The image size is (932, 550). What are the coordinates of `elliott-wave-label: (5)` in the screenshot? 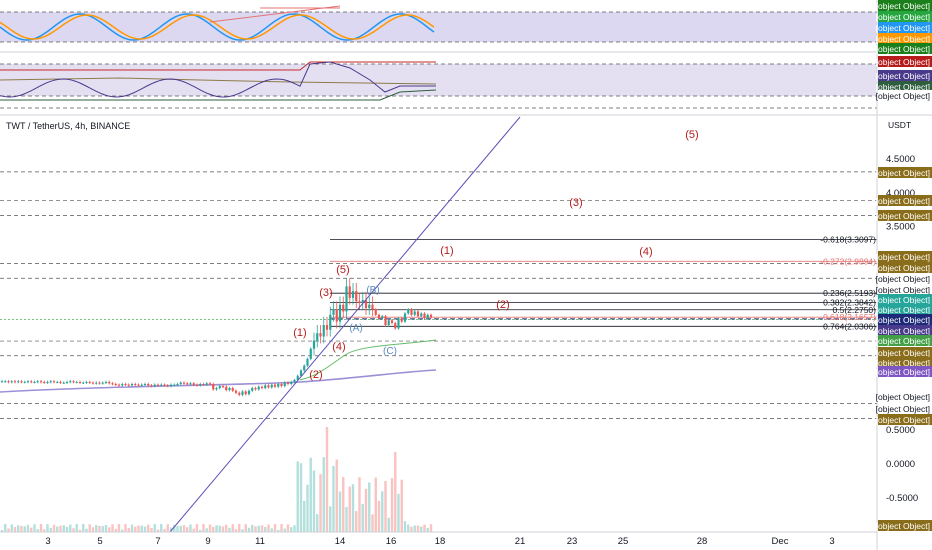 It's located at (691, 135).